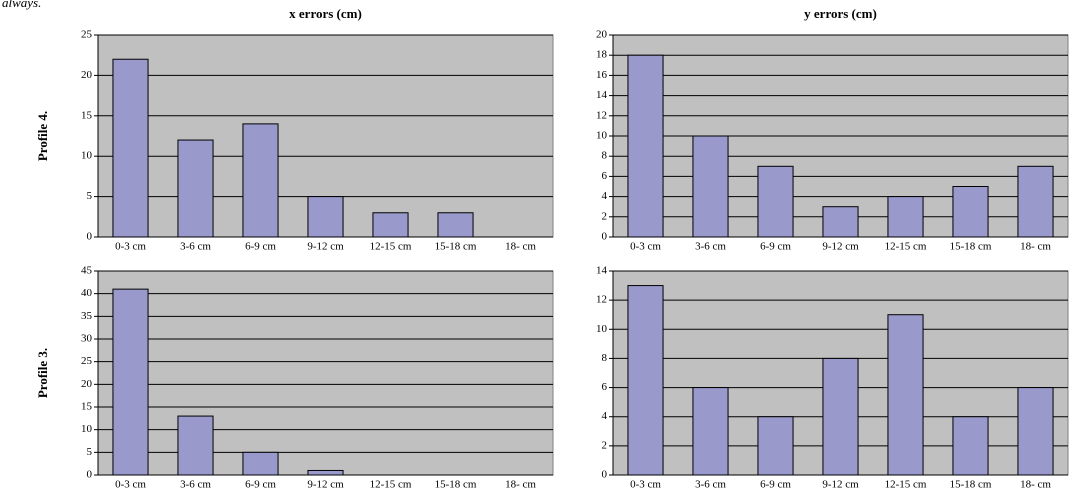  I want to click on y-tick-label: 40, so click(87, 293).